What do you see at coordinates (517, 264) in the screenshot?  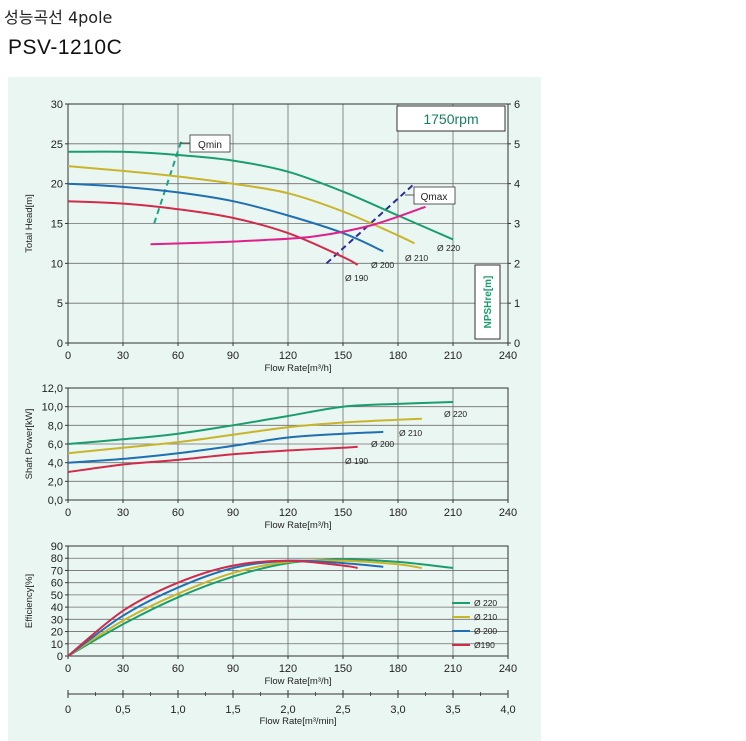 I see `head-y2tick-label: 2` at bounding box center [517, 264].